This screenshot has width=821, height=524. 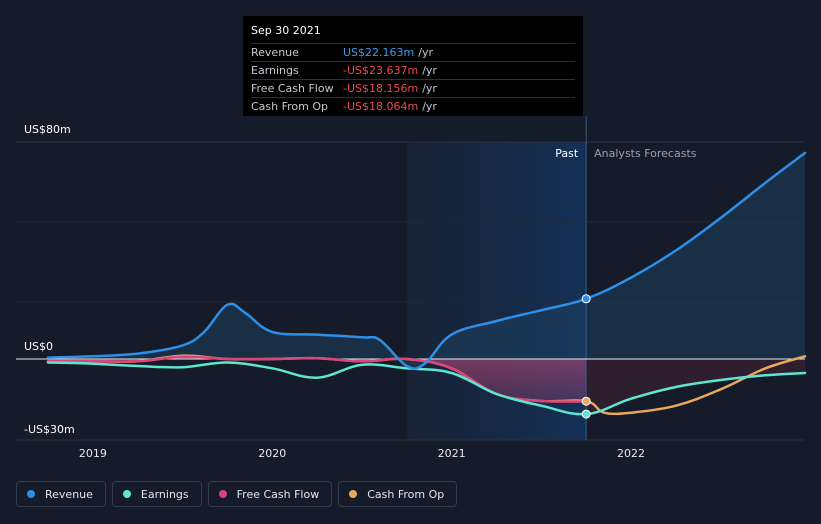 What do you see at coordinates (272, 453) in the screenshot?
I see `x-tick-label: 2020` at bounding box center [272, 453].